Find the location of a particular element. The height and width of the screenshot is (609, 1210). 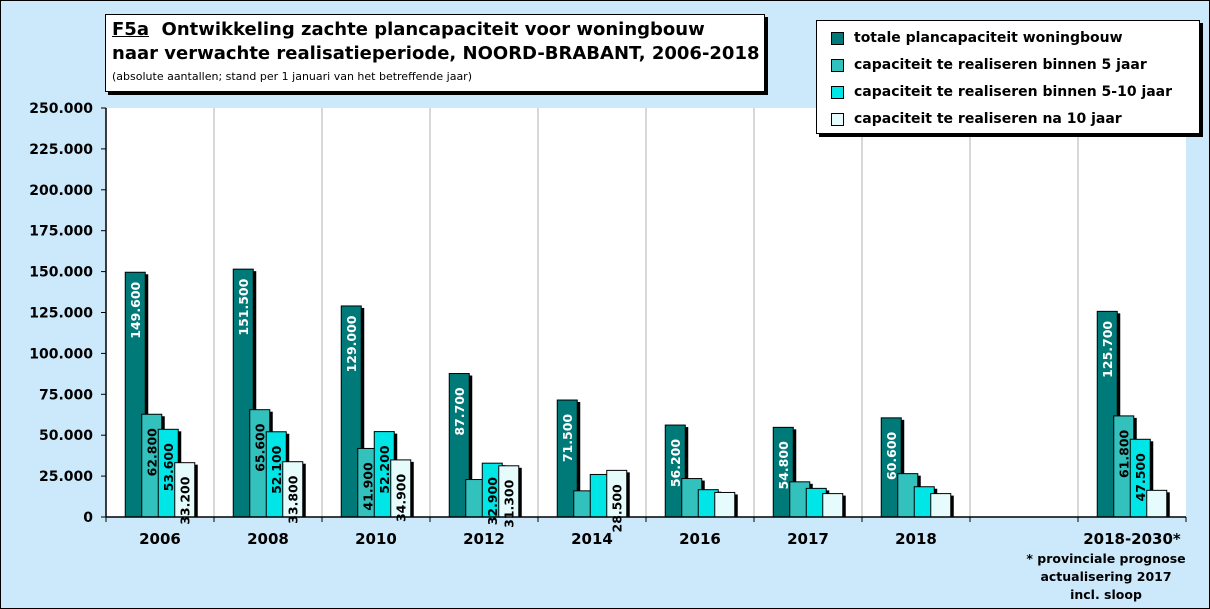

x-tick-label: 2006 is located at coordinates (160, 539).